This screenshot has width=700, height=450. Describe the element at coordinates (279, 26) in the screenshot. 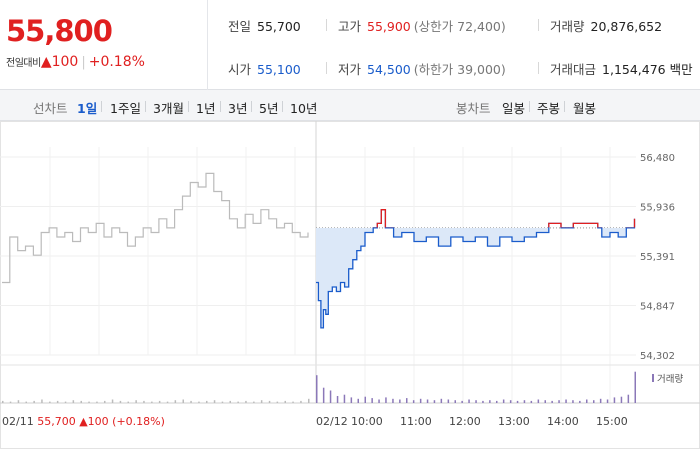

I see `prev-close-value: 55,700` at that location.